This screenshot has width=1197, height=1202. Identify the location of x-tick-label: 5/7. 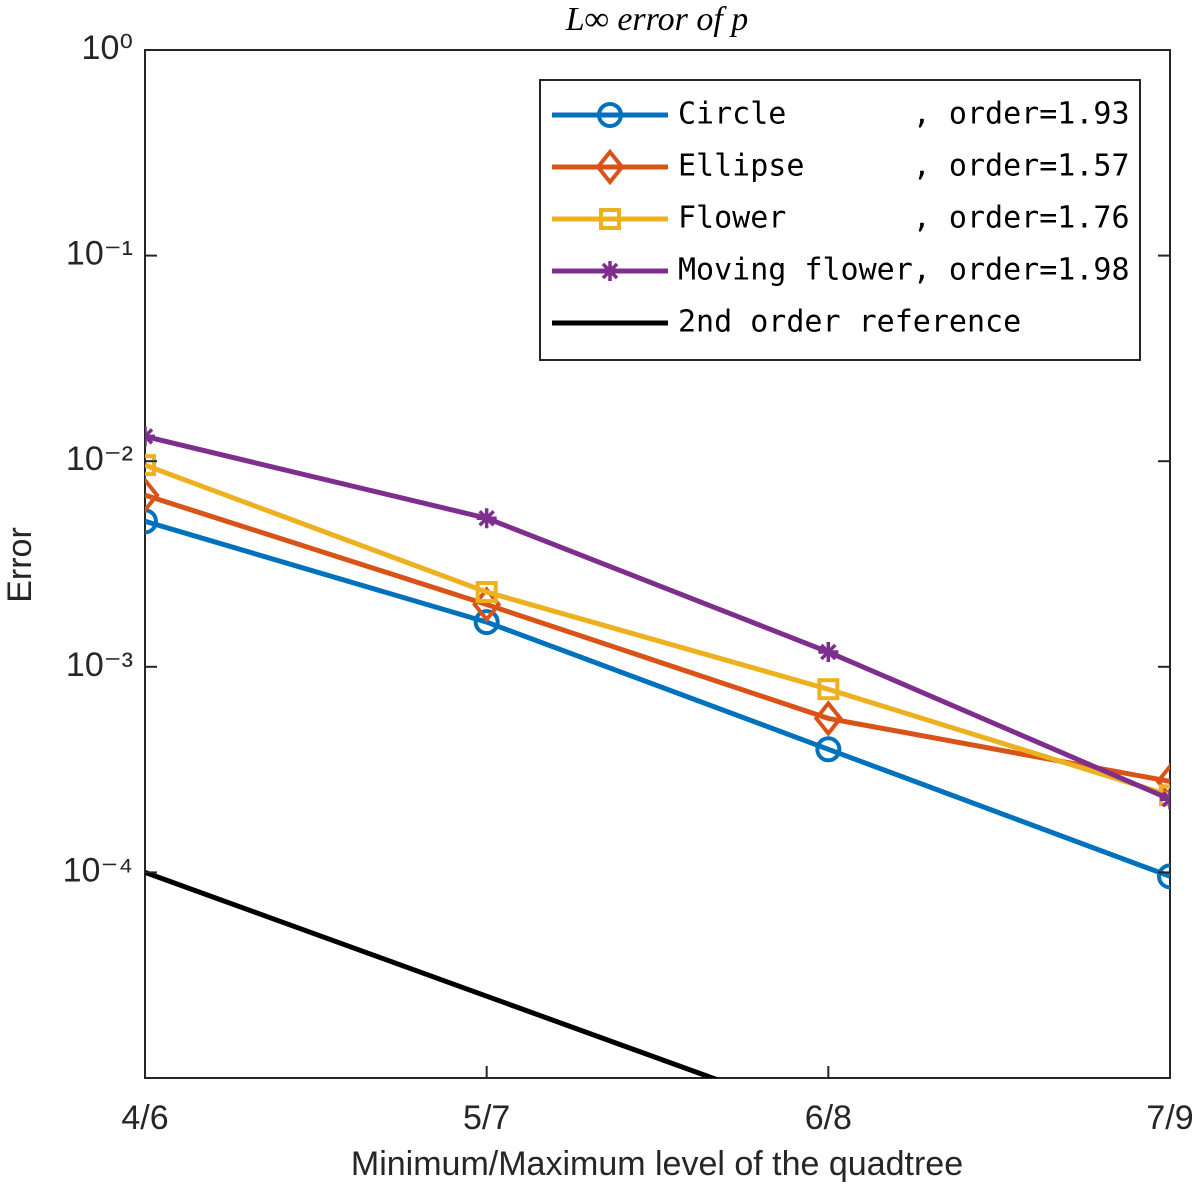
(486, 1118).